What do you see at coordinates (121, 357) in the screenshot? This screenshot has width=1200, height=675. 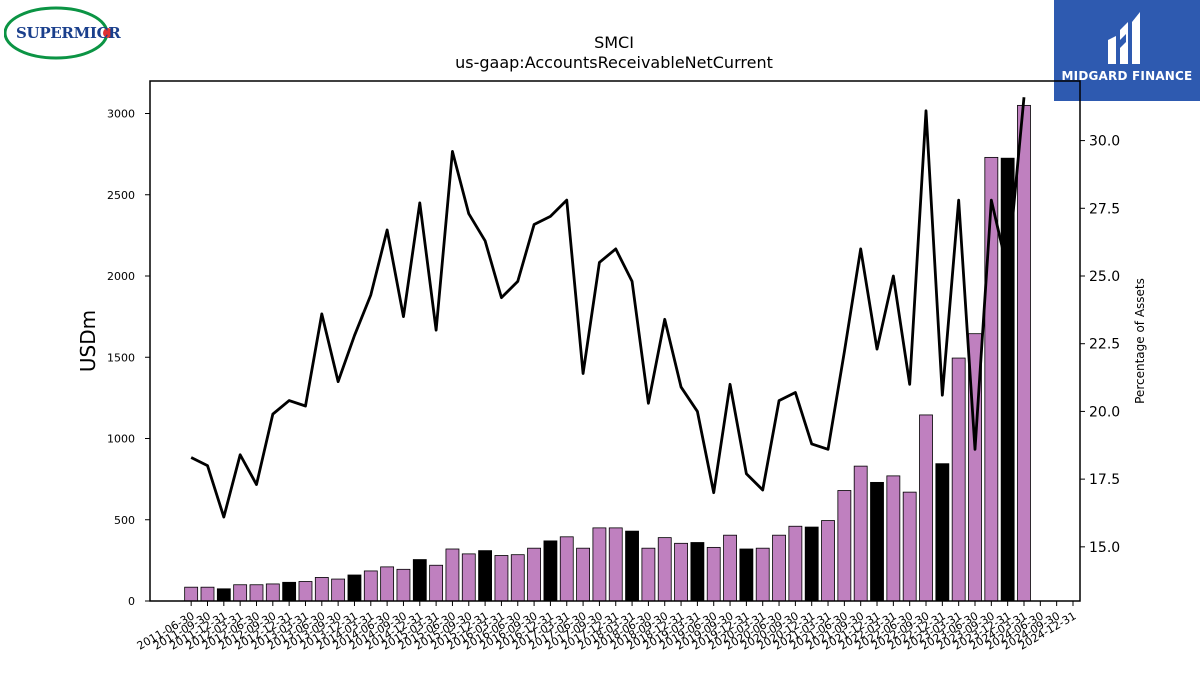 I see `y-tick-label: 1500` at bounding box center [121, 357].